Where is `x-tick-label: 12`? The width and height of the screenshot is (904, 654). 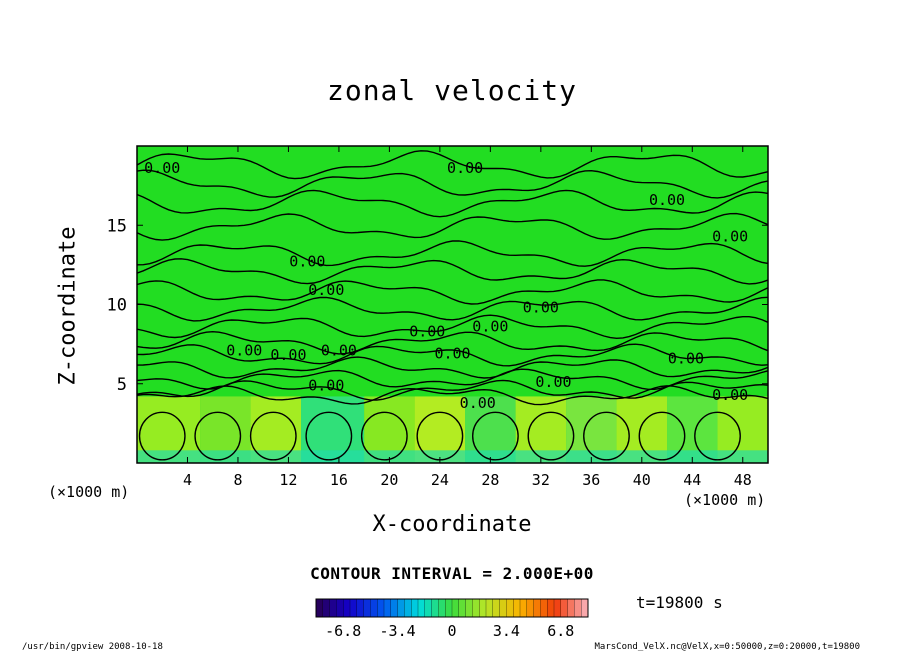 x-tick-label: 12 is located at coordinates (288, 480).